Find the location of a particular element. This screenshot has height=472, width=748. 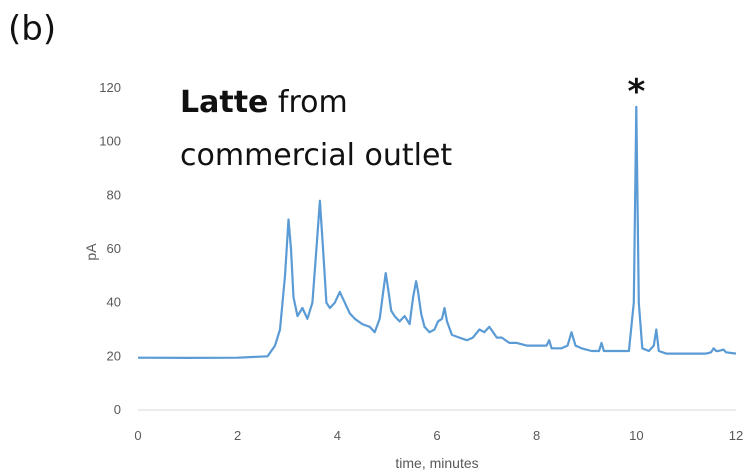

sample-annotation-line1: Latte from is located at coordinates (264, 102).